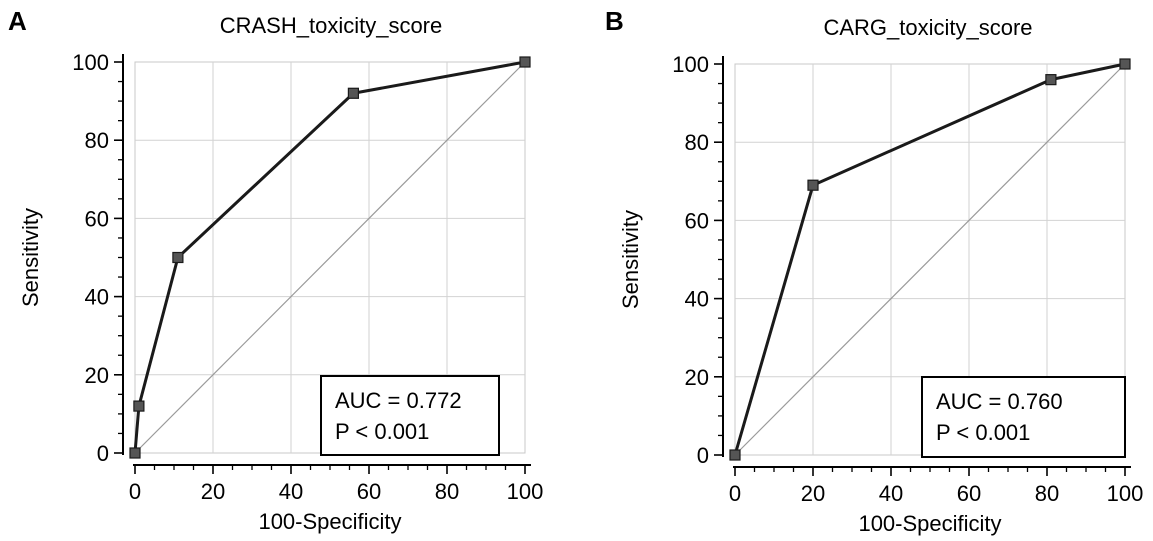  Describe the element at coordinates (927, 27) in the screenshot. I see `chart-title: CARG_toxicity_score` at that location.